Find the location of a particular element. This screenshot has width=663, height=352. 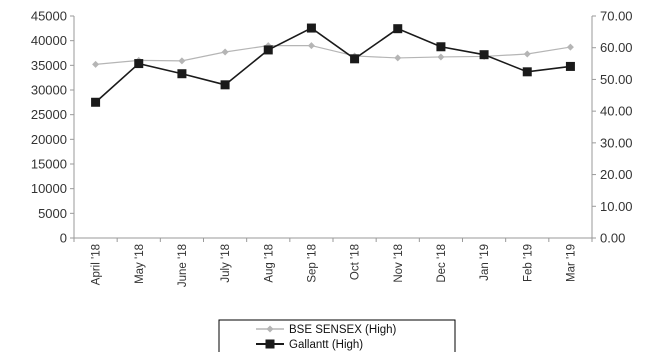

x-category-label: Oct '18 is located at coordinates (356, 262).